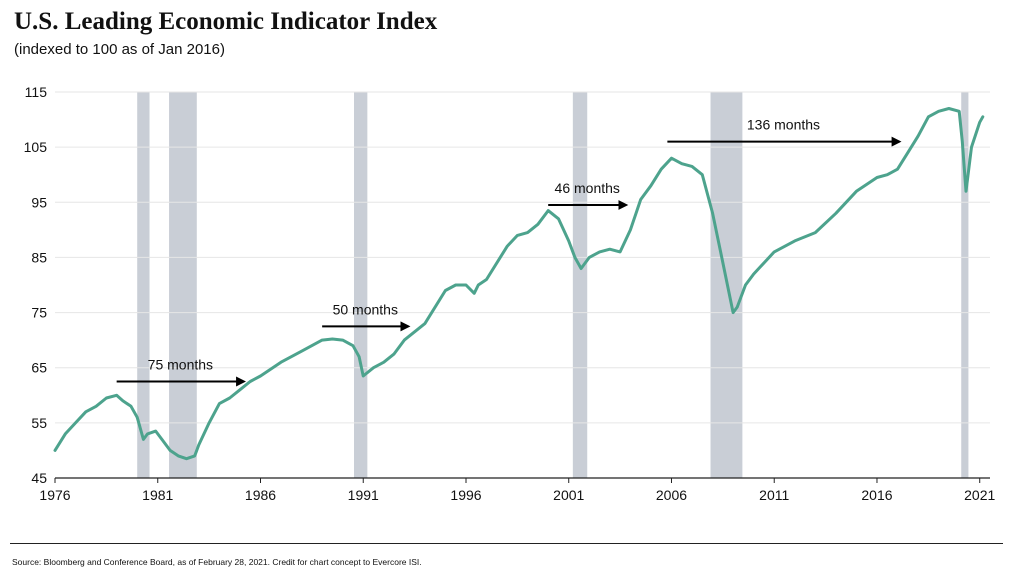 The height and width of the screenshot is (575, 1024). Describe the element at coordinates (365, 309) in the screenshot. I see `annotation-label-1: 50 months` at that location.